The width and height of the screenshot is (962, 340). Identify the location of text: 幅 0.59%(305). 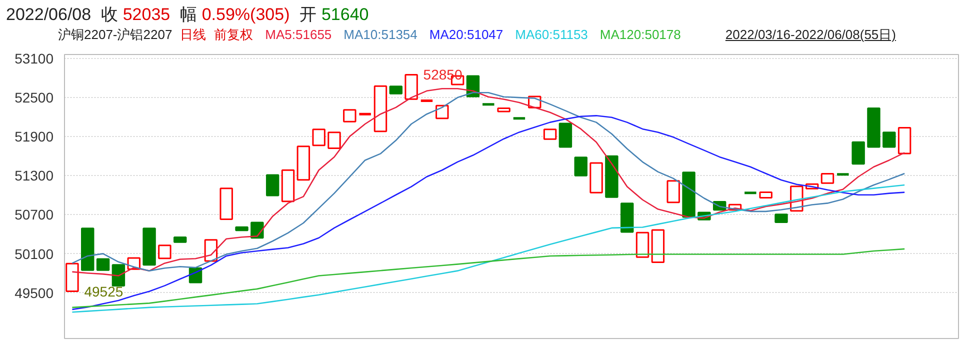
(235, 14).